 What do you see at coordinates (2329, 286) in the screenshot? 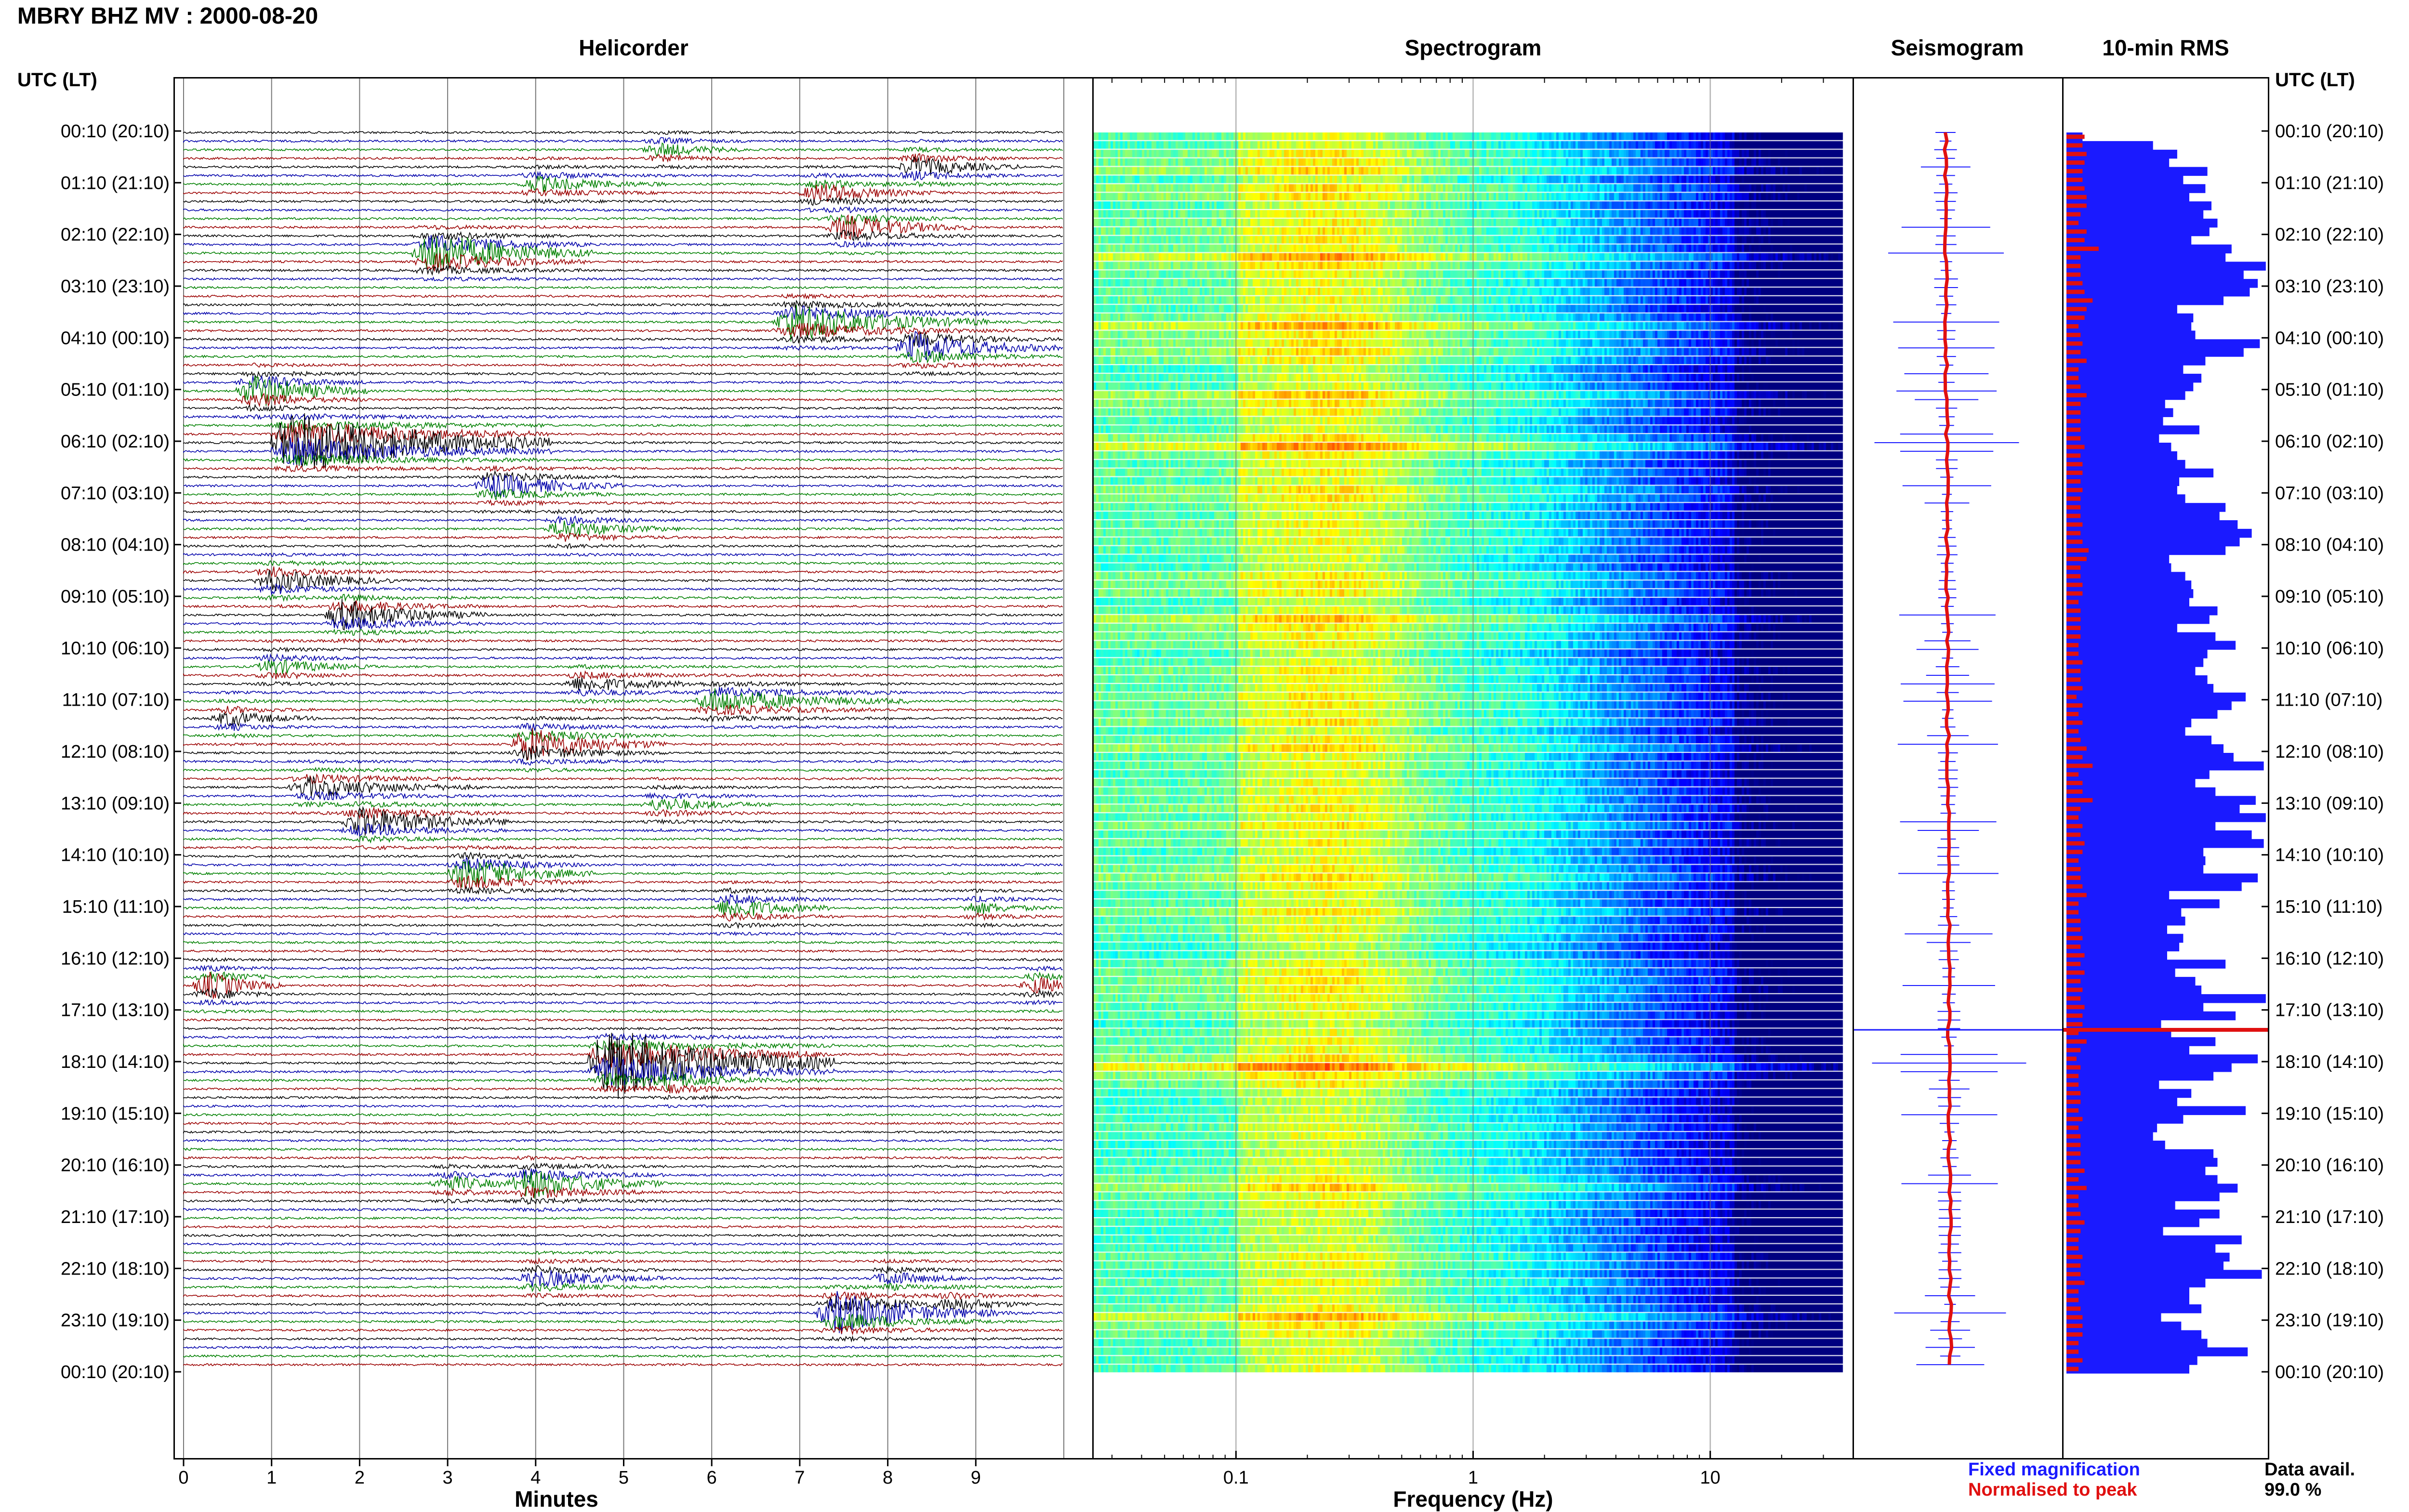
I see `time-label-right: 03:10 (23:10)` at bounding box center [2329, 286].